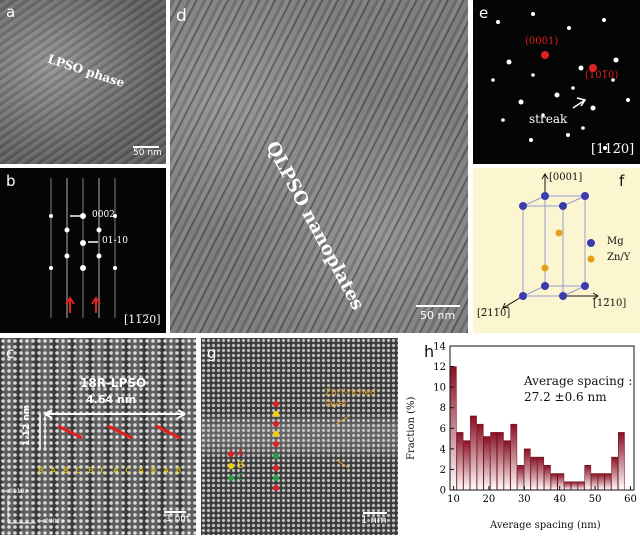 The width and height of the screenshot is (640, 537). What do you see at coordinates (602, 75) in the screenshot?
I see `spot-10-10-label: (101̅0)` at bounding box center [602, 75].